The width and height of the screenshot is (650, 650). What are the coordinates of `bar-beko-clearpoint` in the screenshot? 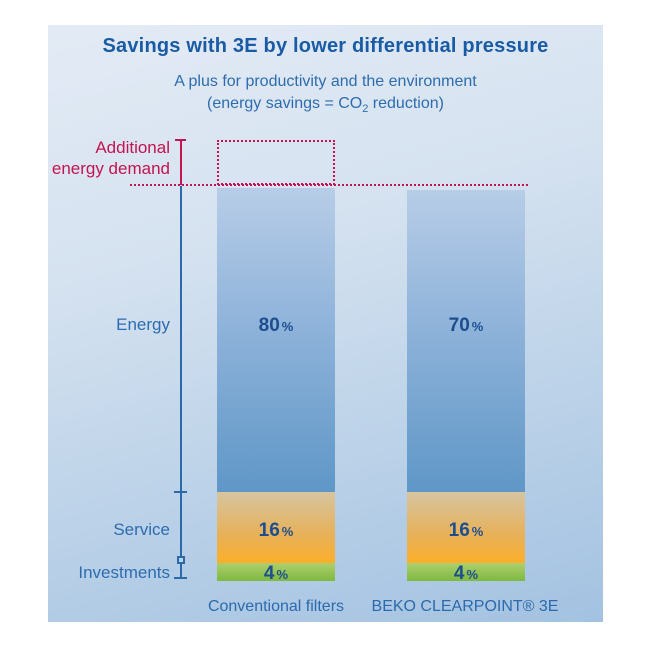 It's located at (466, 385).